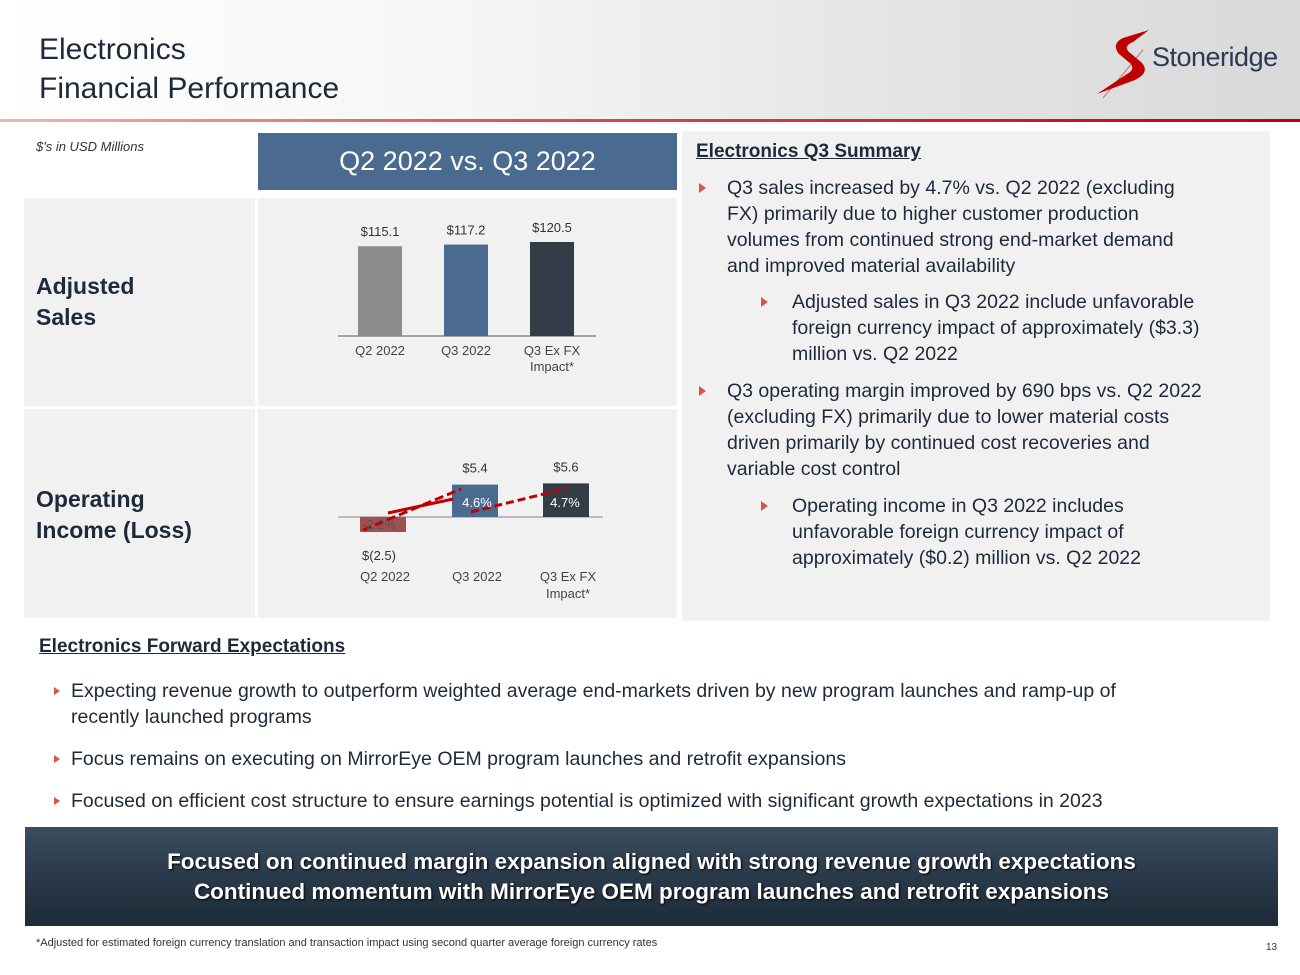 This screenshot has width=1300, height=975. I want to click on operating-income-label-line1: Operating, so click(90, 499).